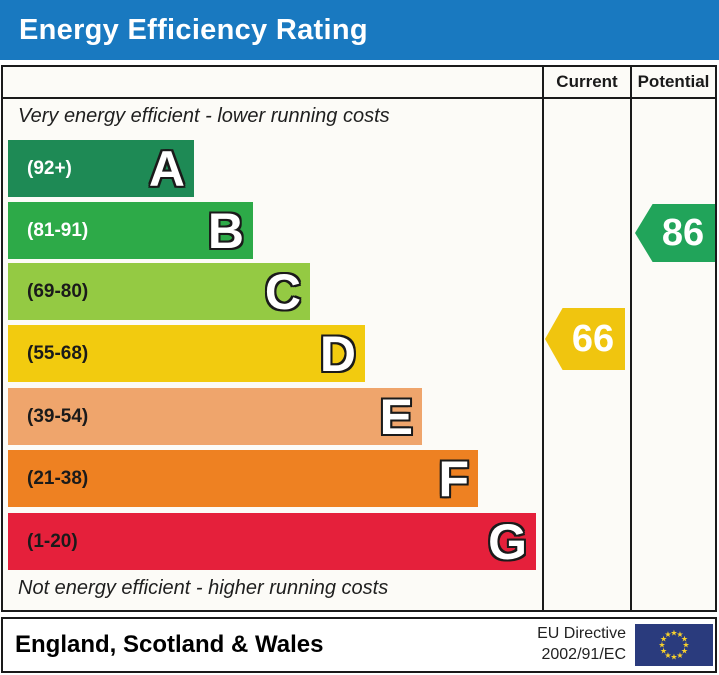  I want to click on band-row-b: (81-91) B, so click(130, 230).